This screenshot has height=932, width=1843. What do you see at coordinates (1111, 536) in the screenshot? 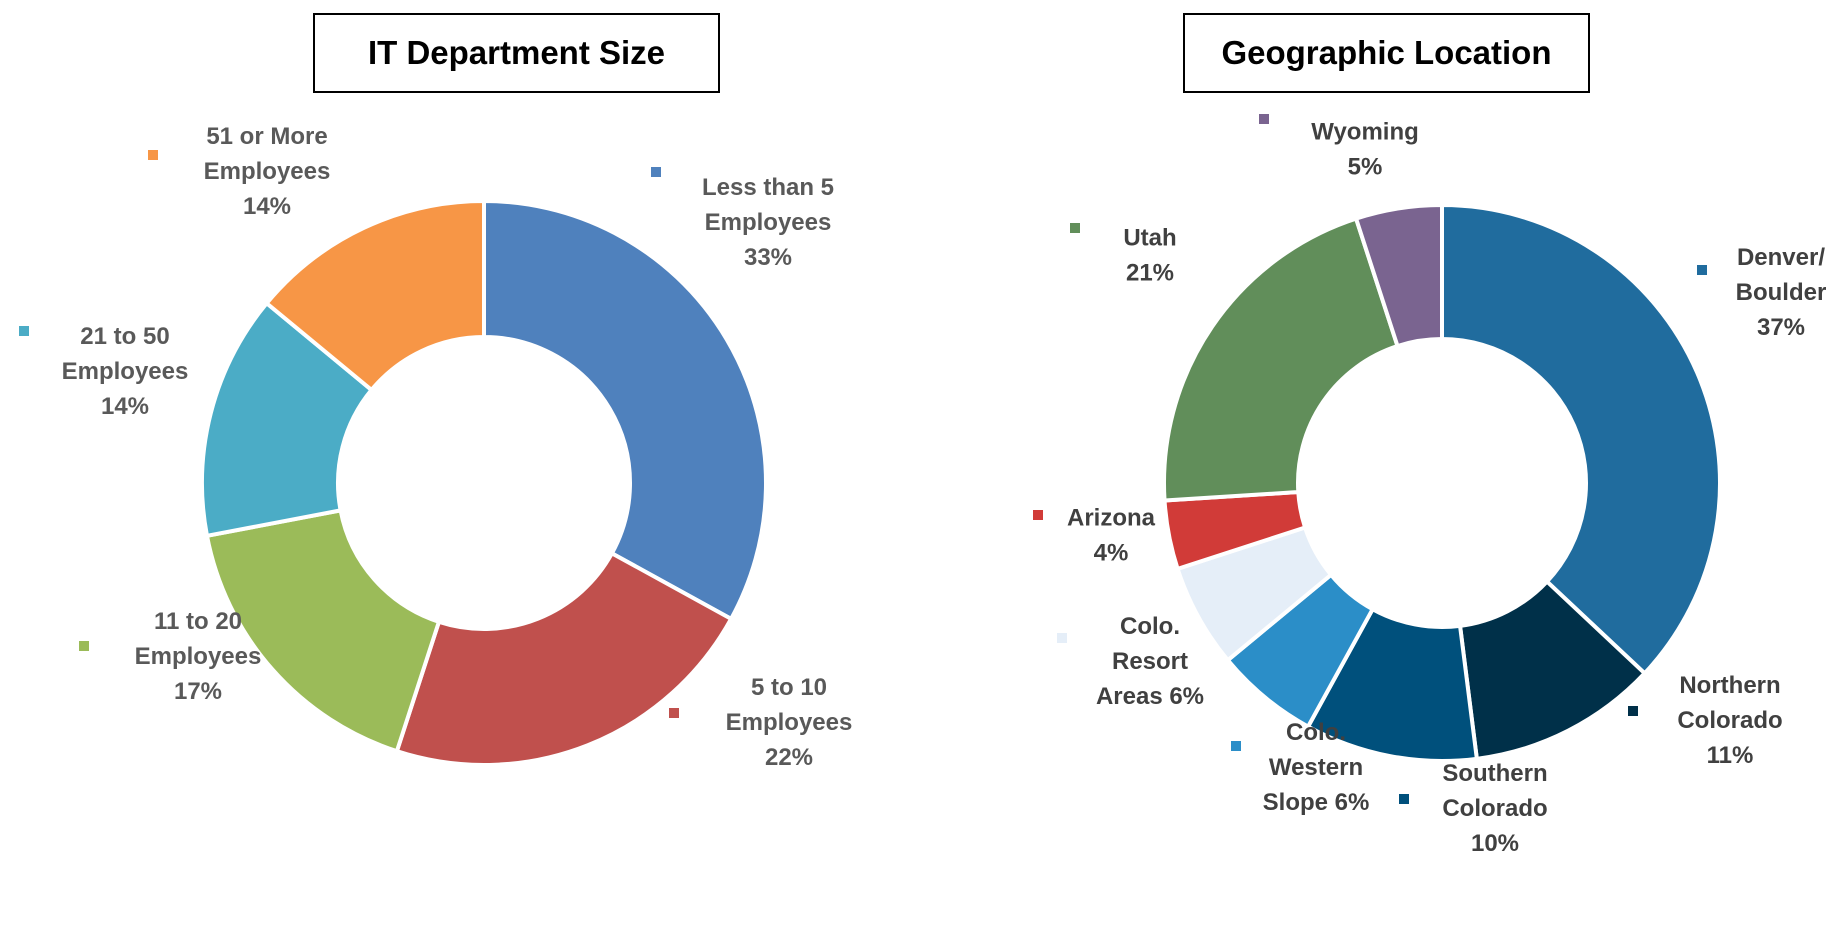
I see `data-label-right-arizona: Arizona 4%` at bounding box center [1111, 536].